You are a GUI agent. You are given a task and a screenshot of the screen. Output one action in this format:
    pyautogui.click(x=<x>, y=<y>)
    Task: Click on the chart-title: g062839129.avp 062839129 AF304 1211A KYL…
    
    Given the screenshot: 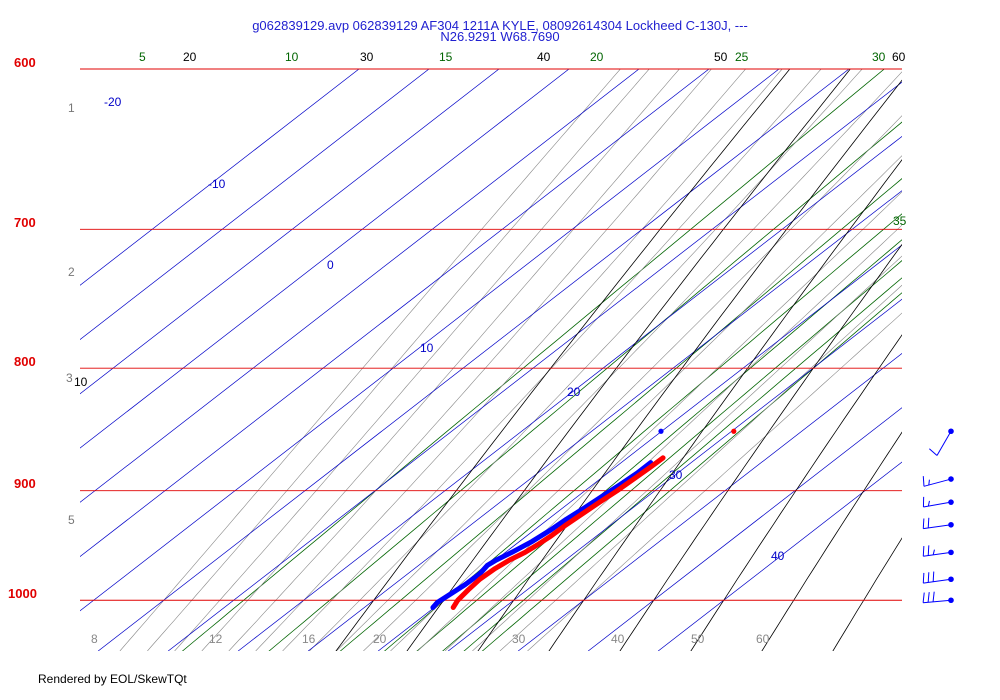 What is the action you would take?
    pyautogui.click(x=500, y=25)
    